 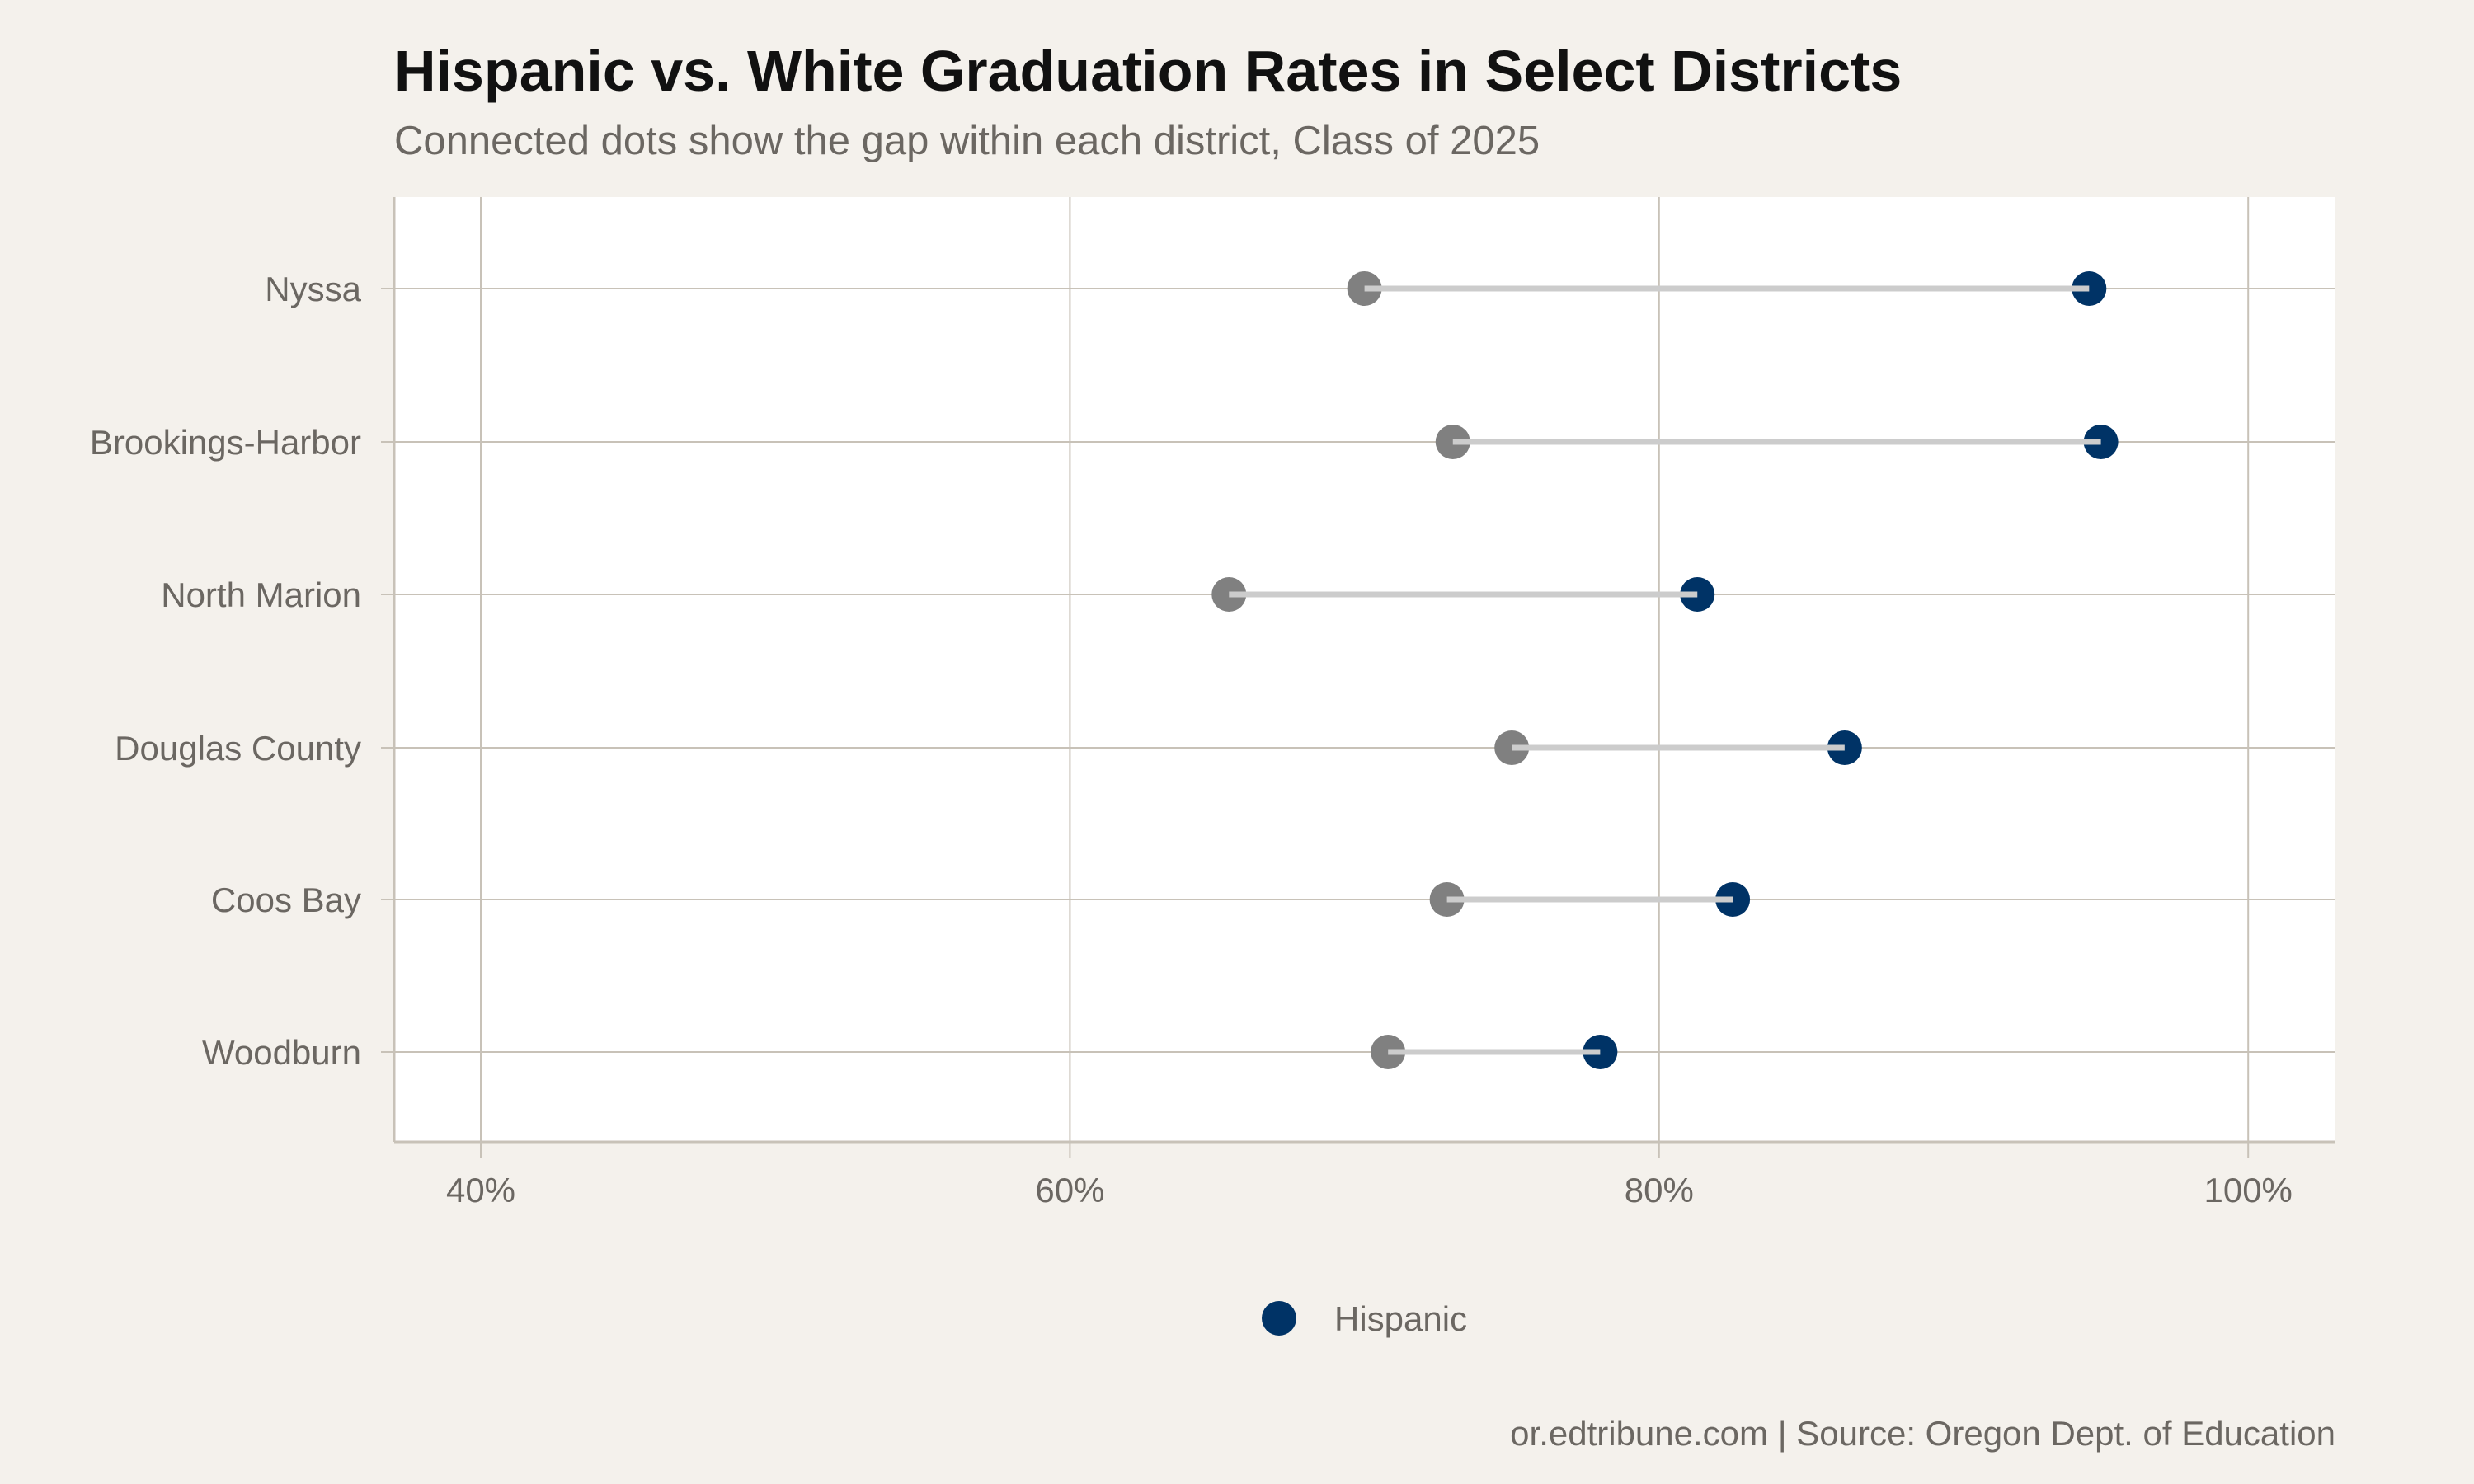 What do you see at coordinates (2248, 1190) in the screenshot?
I see `x-tick-label: 100%` at bounding box center [2248, 1190].